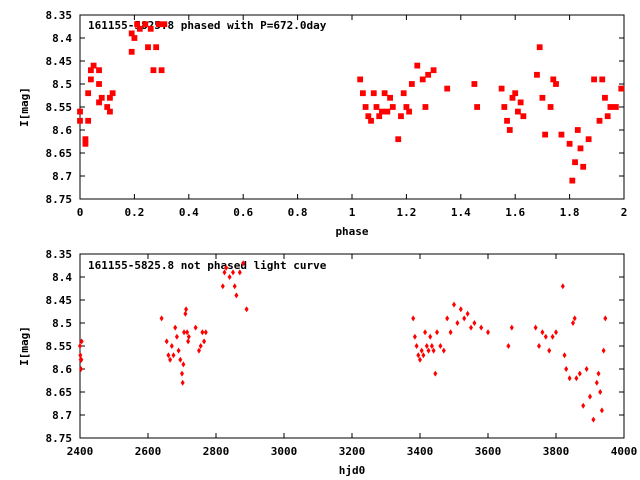 The image size is (640, 480). What do you see at coordinates (59, 392) in the screenshot?
I see `y-tick-label: 8.65` at bounding box center [59, 392].